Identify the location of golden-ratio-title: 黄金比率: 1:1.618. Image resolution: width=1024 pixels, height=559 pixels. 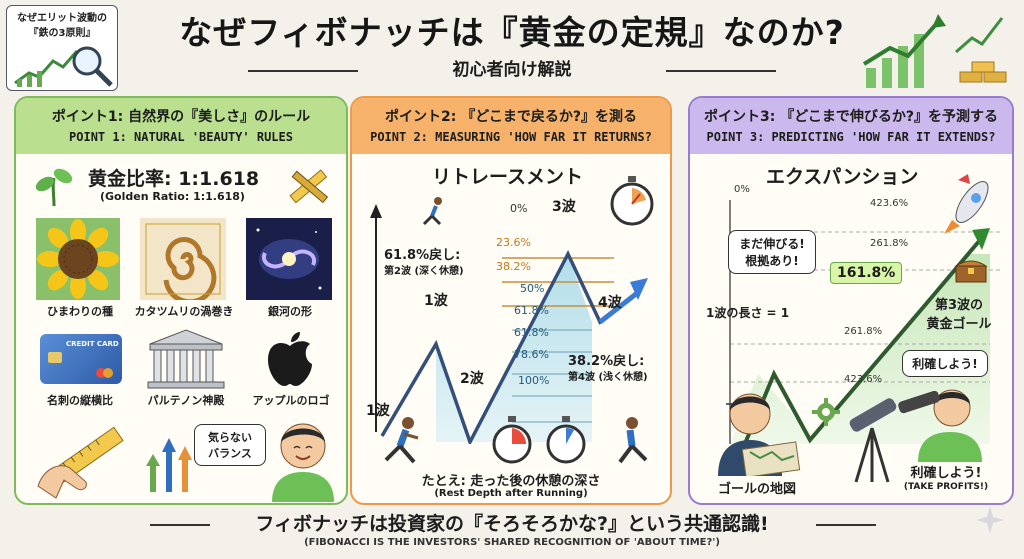
(174, 179).